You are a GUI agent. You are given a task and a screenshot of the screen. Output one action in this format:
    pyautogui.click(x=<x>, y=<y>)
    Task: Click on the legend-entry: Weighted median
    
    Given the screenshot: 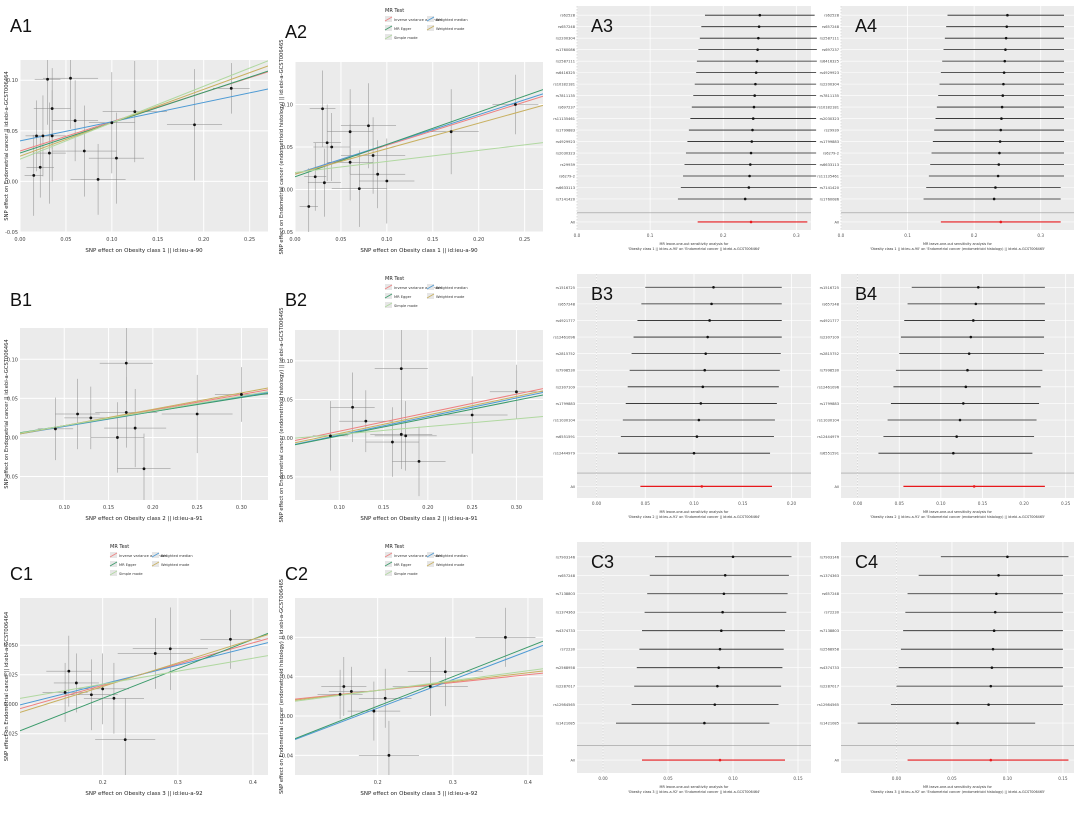 What is the action you would take?
    pyautogui.click(x=452, y=20)
    